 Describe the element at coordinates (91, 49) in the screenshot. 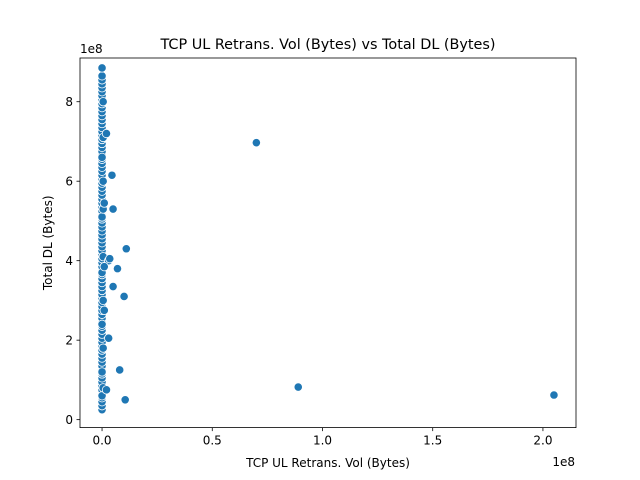

I see `y-axis-offset-text: 1e8` at that location.